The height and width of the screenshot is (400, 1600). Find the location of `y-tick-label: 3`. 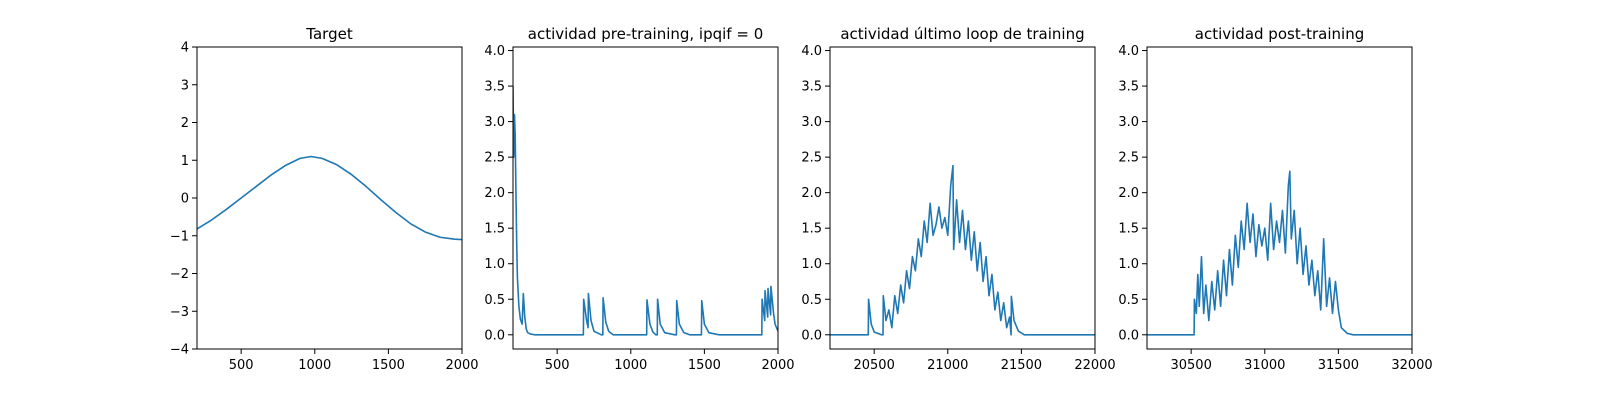

y-tick-label: 3 is located at coordinates (185, 85).